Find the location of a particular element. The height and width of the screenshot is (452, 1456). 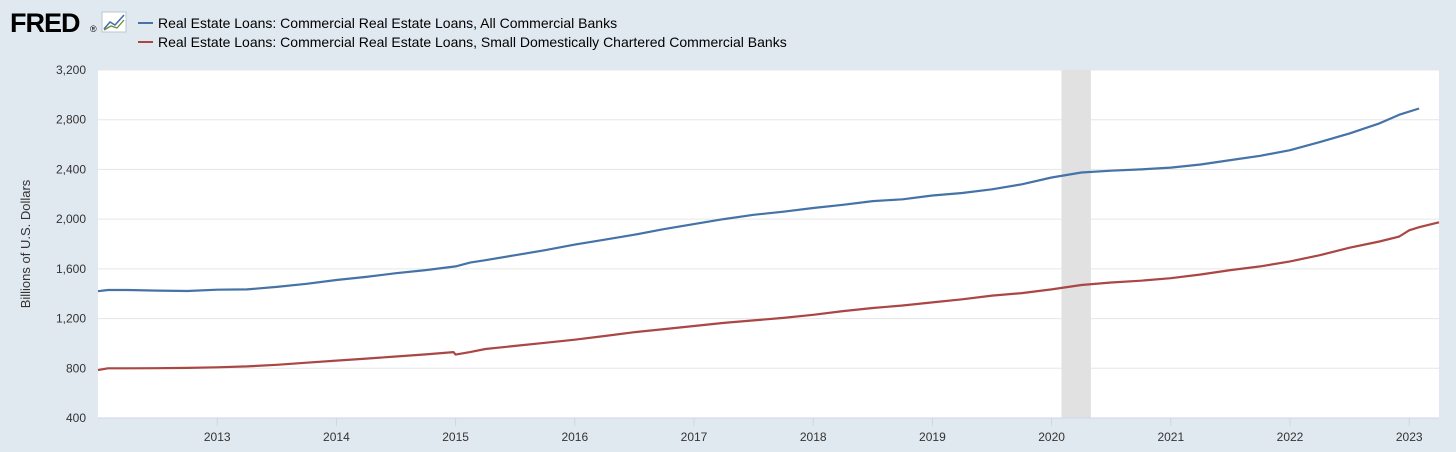

y-tick-label: 2,400 is located at coordinates (71, 169).